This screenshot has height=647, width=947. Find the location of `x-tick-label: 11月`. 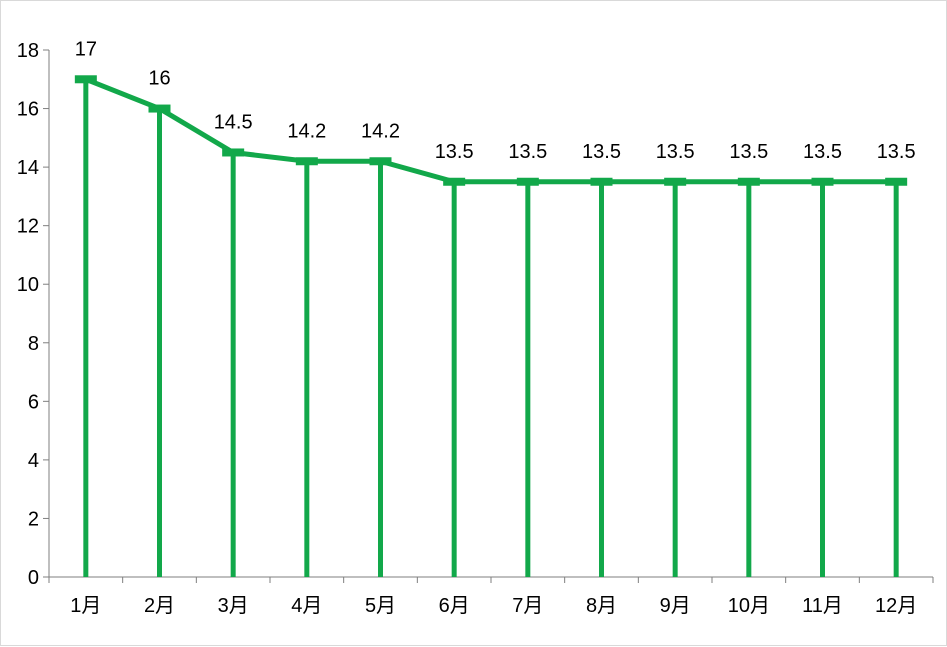

x-tick-label: 11月 is located at coordinates (822, 606).